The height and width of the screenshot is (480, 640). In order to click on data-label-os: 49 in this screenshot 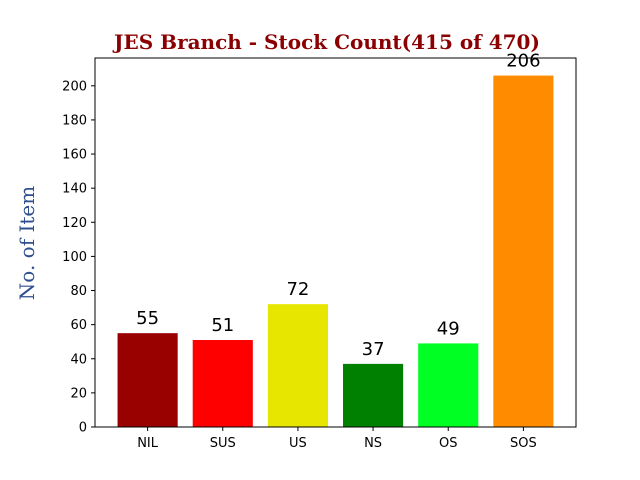, I will do `click(448, 328)`.